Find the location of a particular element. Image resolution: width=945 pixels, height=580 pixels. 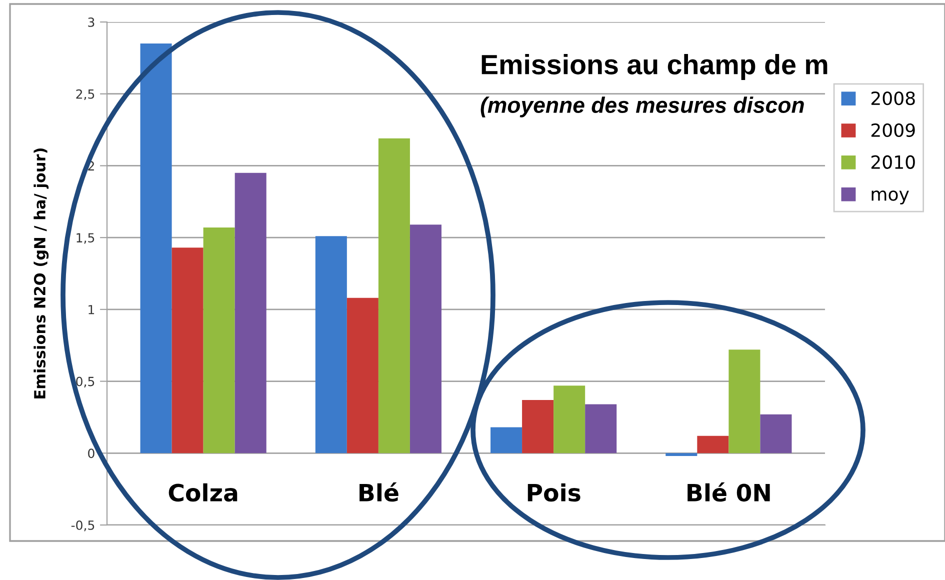

y-axis-title: Emissions N2O (gN / ha/ jour) is located at coordinates (41, 273).